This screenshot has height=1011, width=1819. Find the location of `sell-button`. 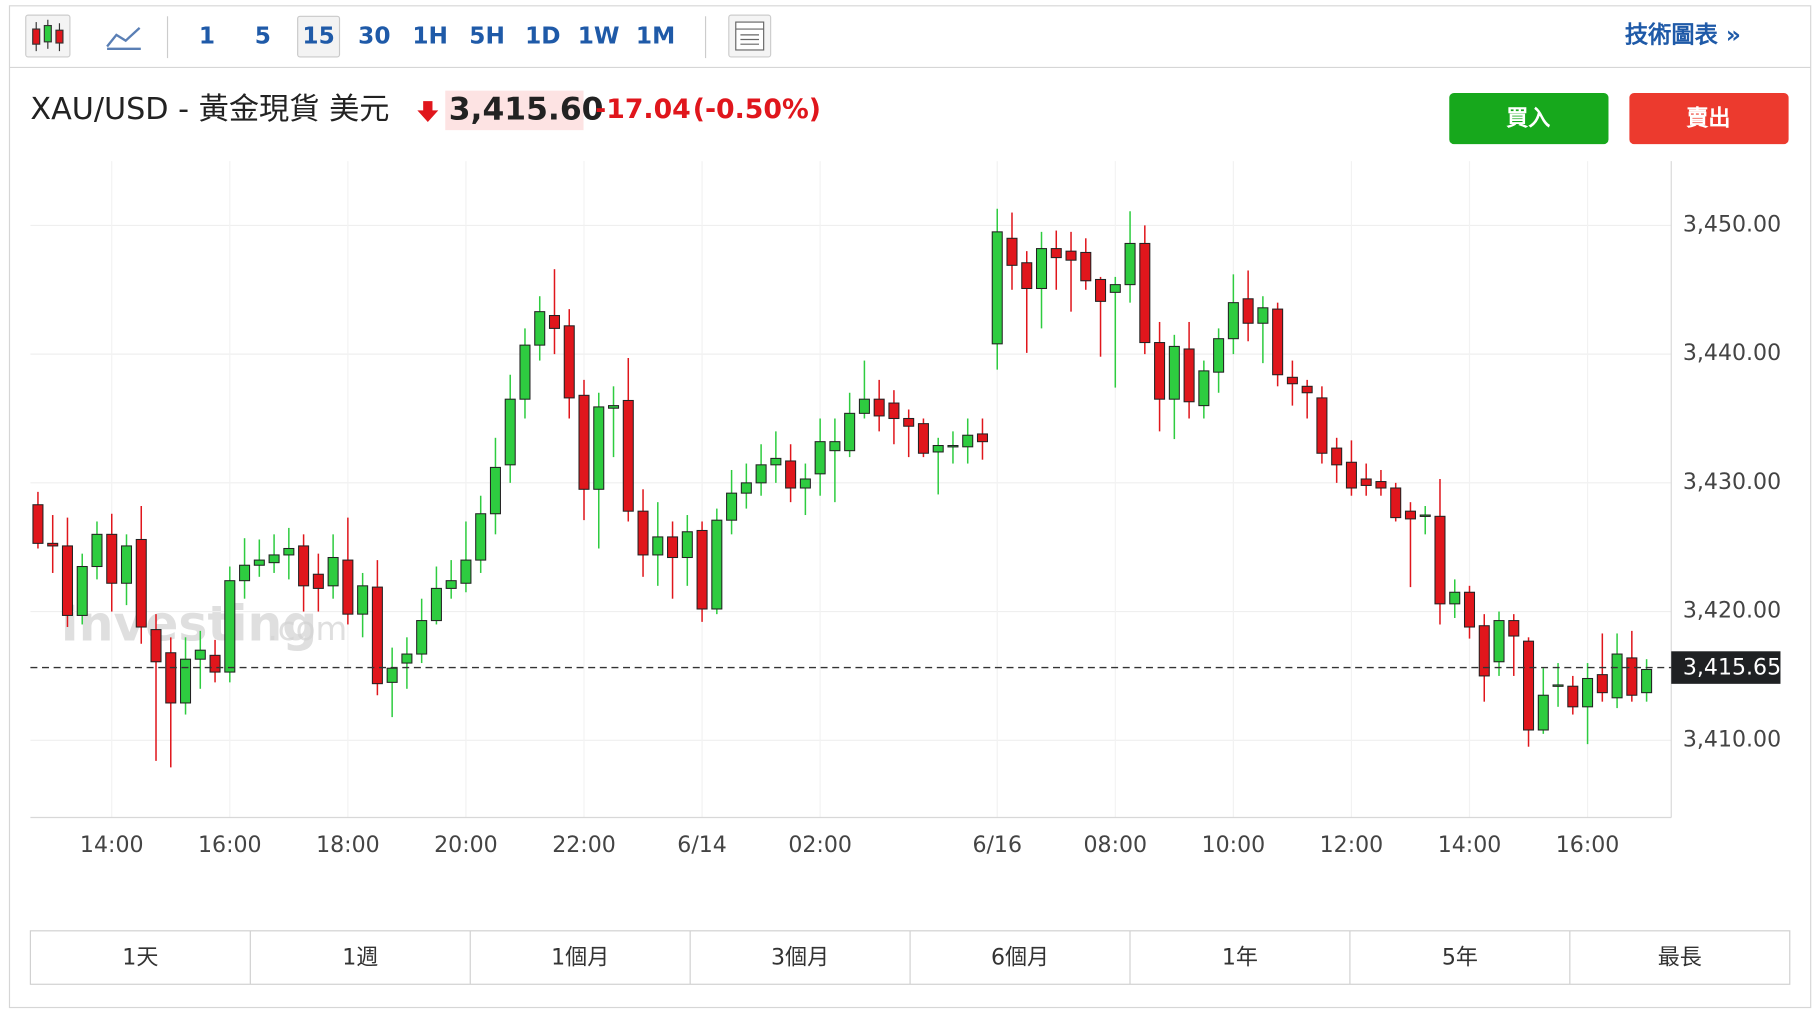

sell-button is located at coordinates (1709, 118).